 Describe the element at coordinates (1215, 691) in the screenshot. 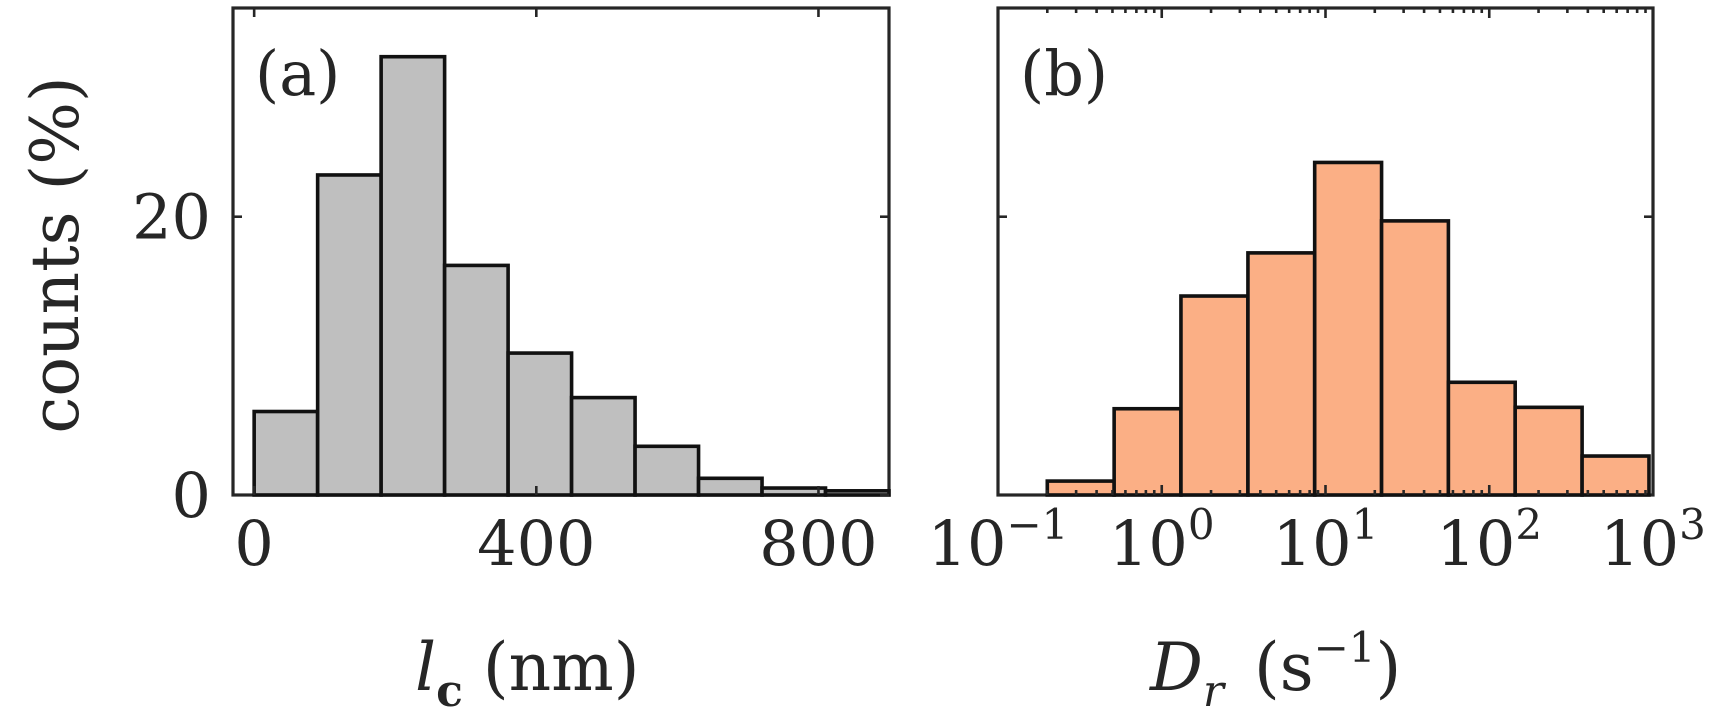

I see `panel-b-xlabel-sub: r` at that location.